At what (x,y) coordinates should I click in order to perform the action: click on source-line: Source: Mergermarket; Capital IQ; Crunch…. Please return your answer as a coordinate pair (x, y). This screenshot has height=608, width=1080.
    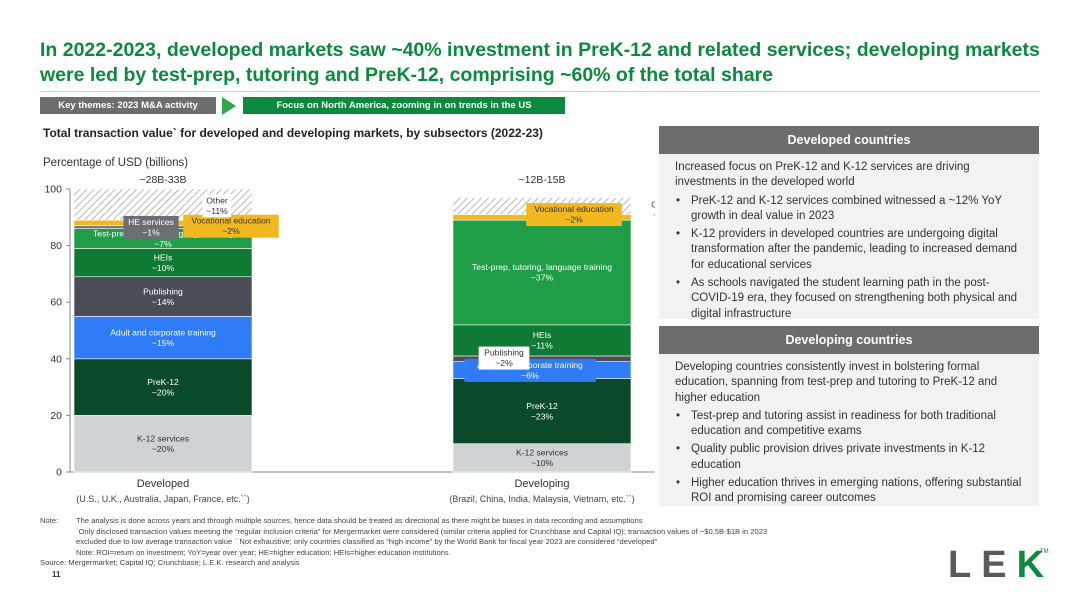
    Looking at the image, I should click on (170, 562).